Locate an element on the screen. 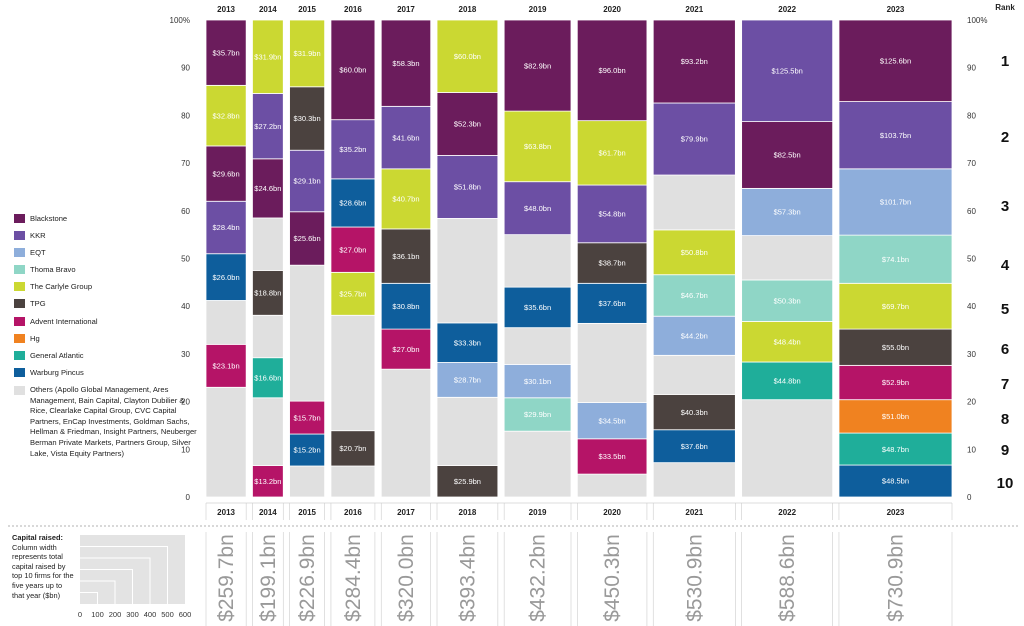 The image size is (1024, 626). total-label: $320.0bn is located at coordinates (406, 578).